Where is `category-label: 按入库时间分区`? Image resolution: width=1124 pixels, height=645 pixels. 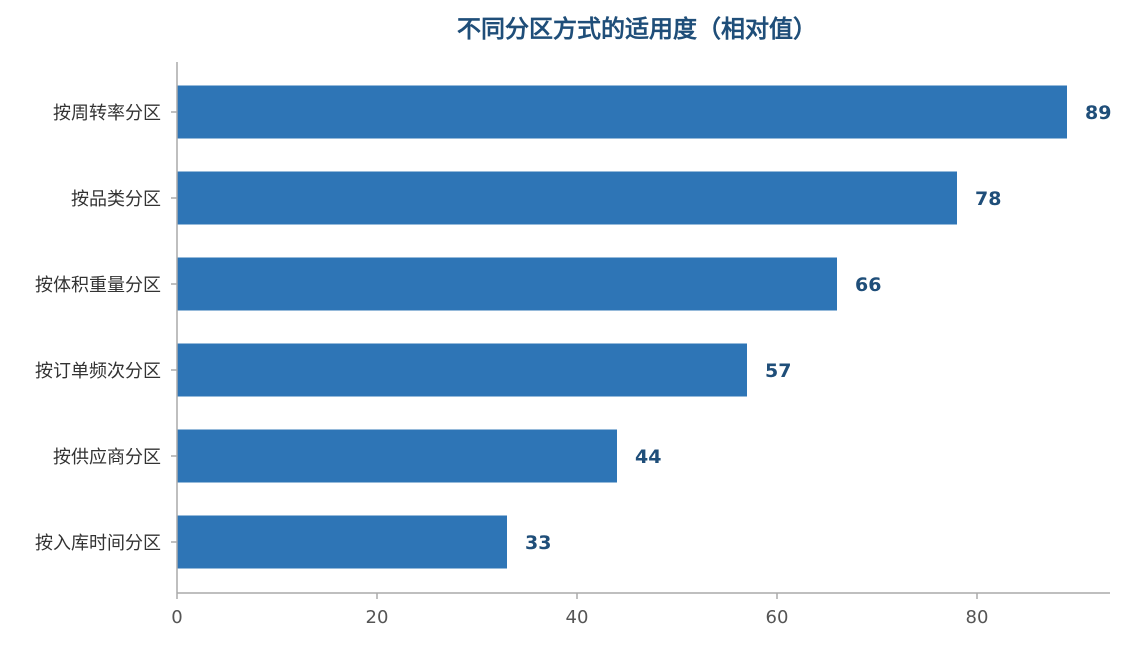
category-label: 按入库时间分区 is located at coordinates (98, 543).